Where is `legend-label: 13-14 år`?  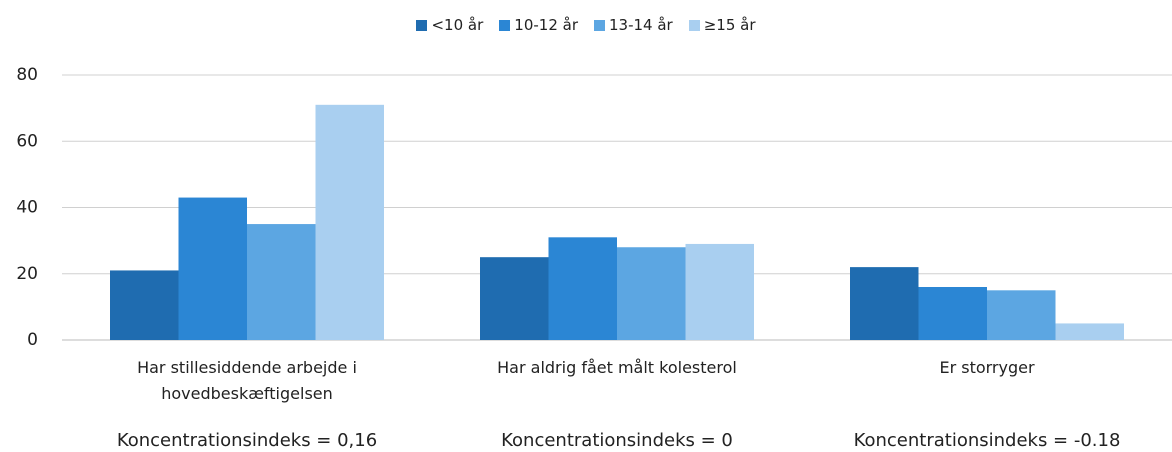 legend-label: 13-14 år is located at coordinates (641, 25).